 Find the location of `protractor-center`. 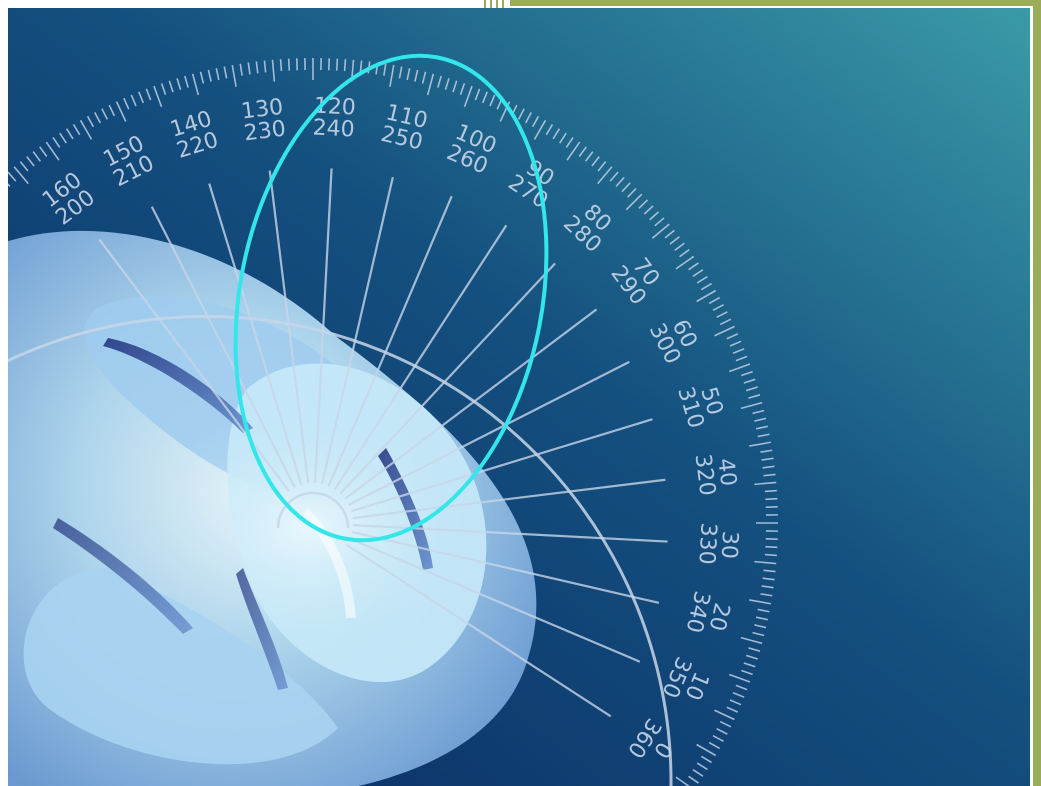

protractor-center is located at coordinates (313, 510).